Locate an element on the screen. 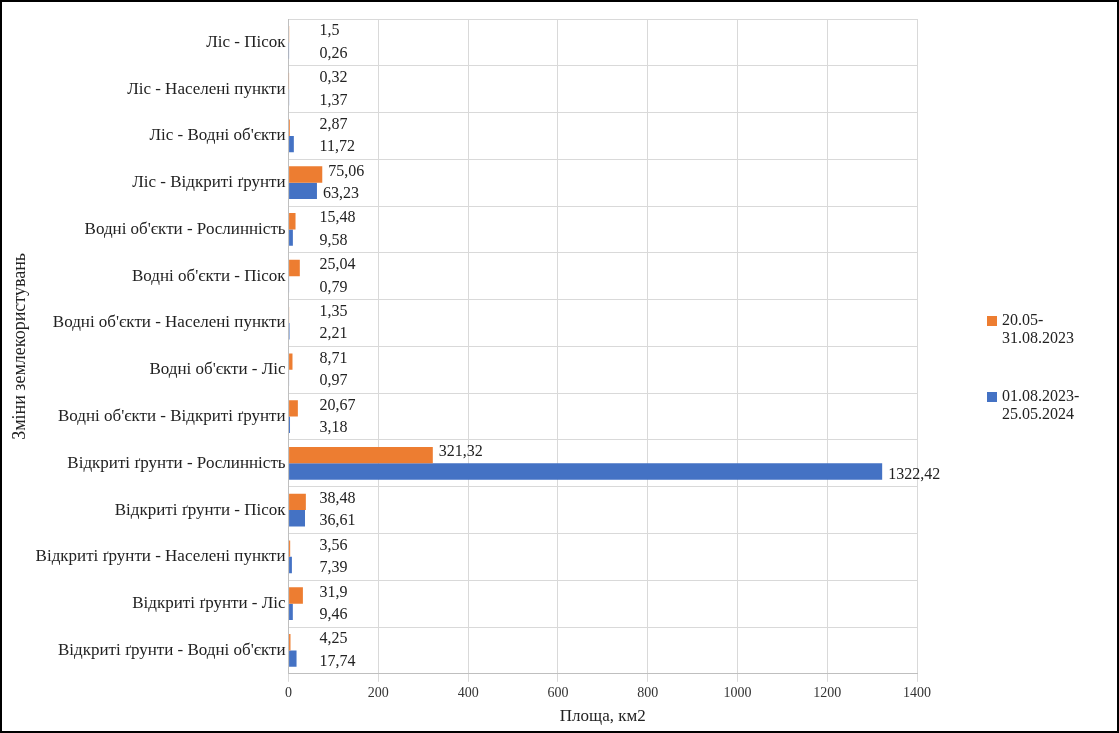 Image resolution: width=1119 pixels, height=733 pixels. y-tick-label: Водні об'єкти - Рослинність is located at coordinates (185, 228).